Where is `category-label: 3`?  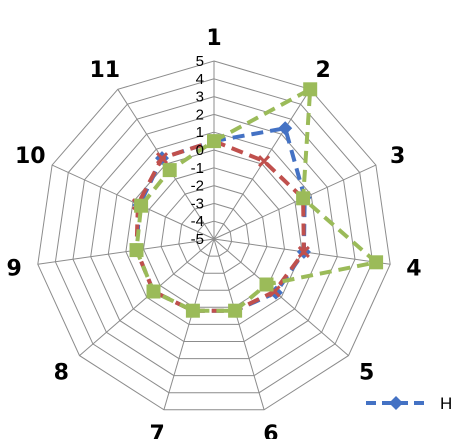
category-label: 3 is located at coordinates (397, 156).